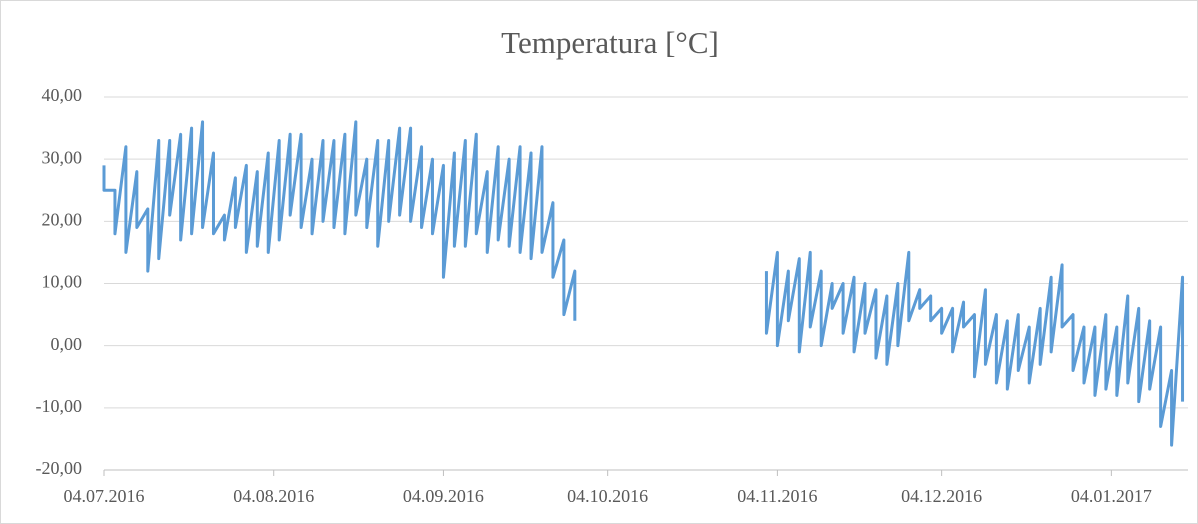 Image resolution: width=1198 pixels, height=524 pixels. Describe the element at coordinates (607, 496) in the screenshot. I see `x-tick-label: 04.10.2016` at that location.